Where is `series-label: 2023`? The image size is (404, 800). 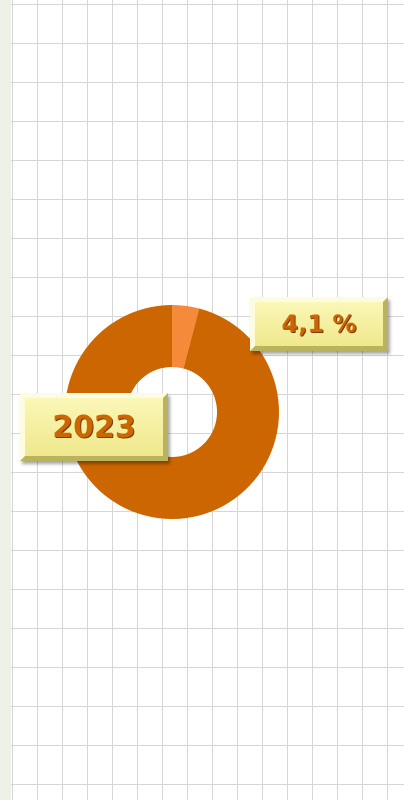 series-label: 2023 is located at coordinates (94, 427).